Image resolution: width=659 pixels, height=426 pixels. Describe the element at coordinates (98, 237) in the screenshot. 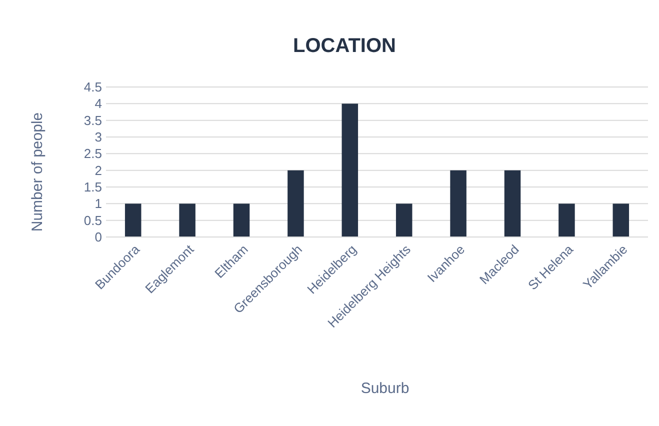

I see `y-tick-label: 0` at that location.